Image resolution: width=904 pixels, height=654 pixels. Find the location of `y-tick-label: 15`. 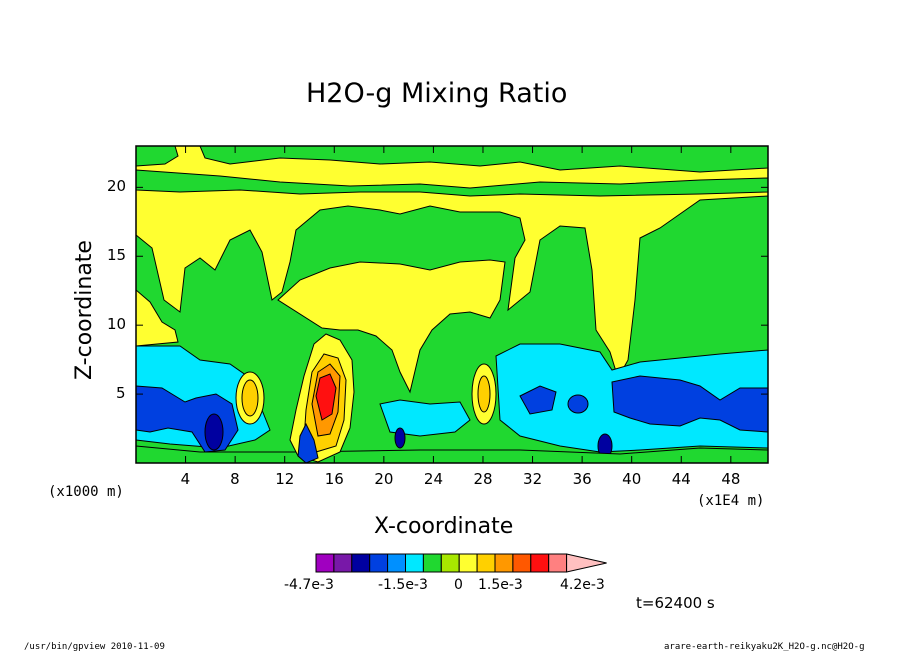

y-tick-label: 15 is located at coordinates (117, 255).